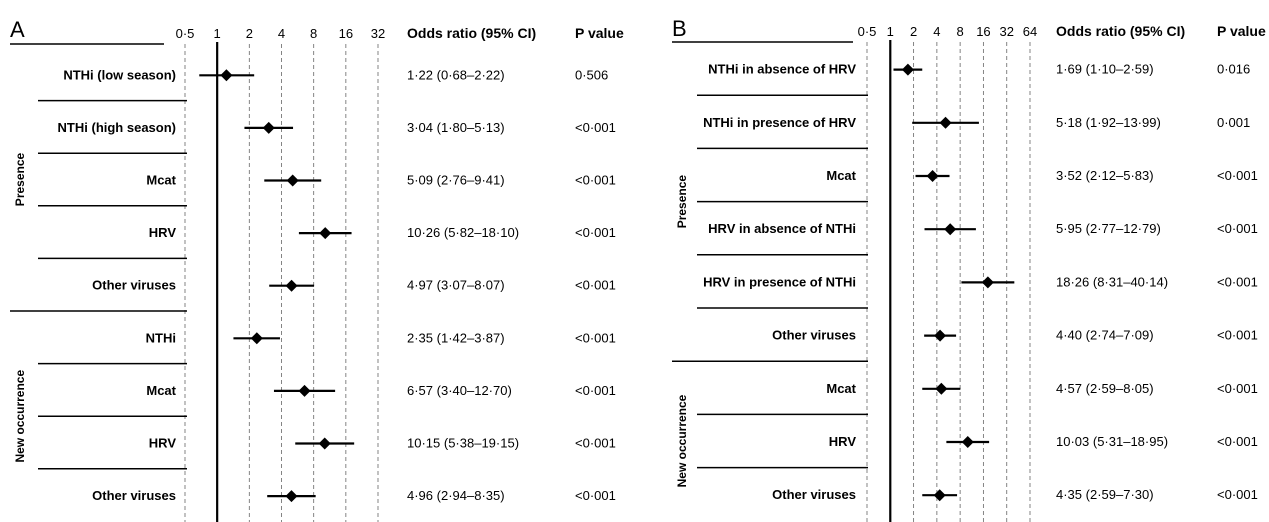 This screenshot has height=522, width=1269. I want to click on odds-ratio-value: 10·26 (5·82–18·10), so click(463, 232).